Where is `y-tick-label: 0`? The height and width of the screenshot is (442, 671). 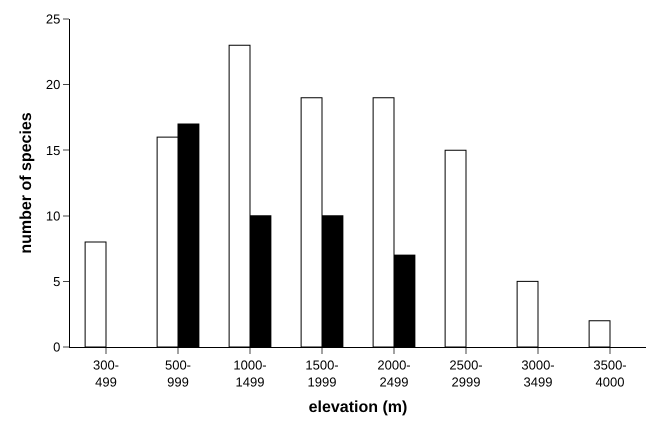
y-tick-label: 0 is located at coordinates (56, 347).